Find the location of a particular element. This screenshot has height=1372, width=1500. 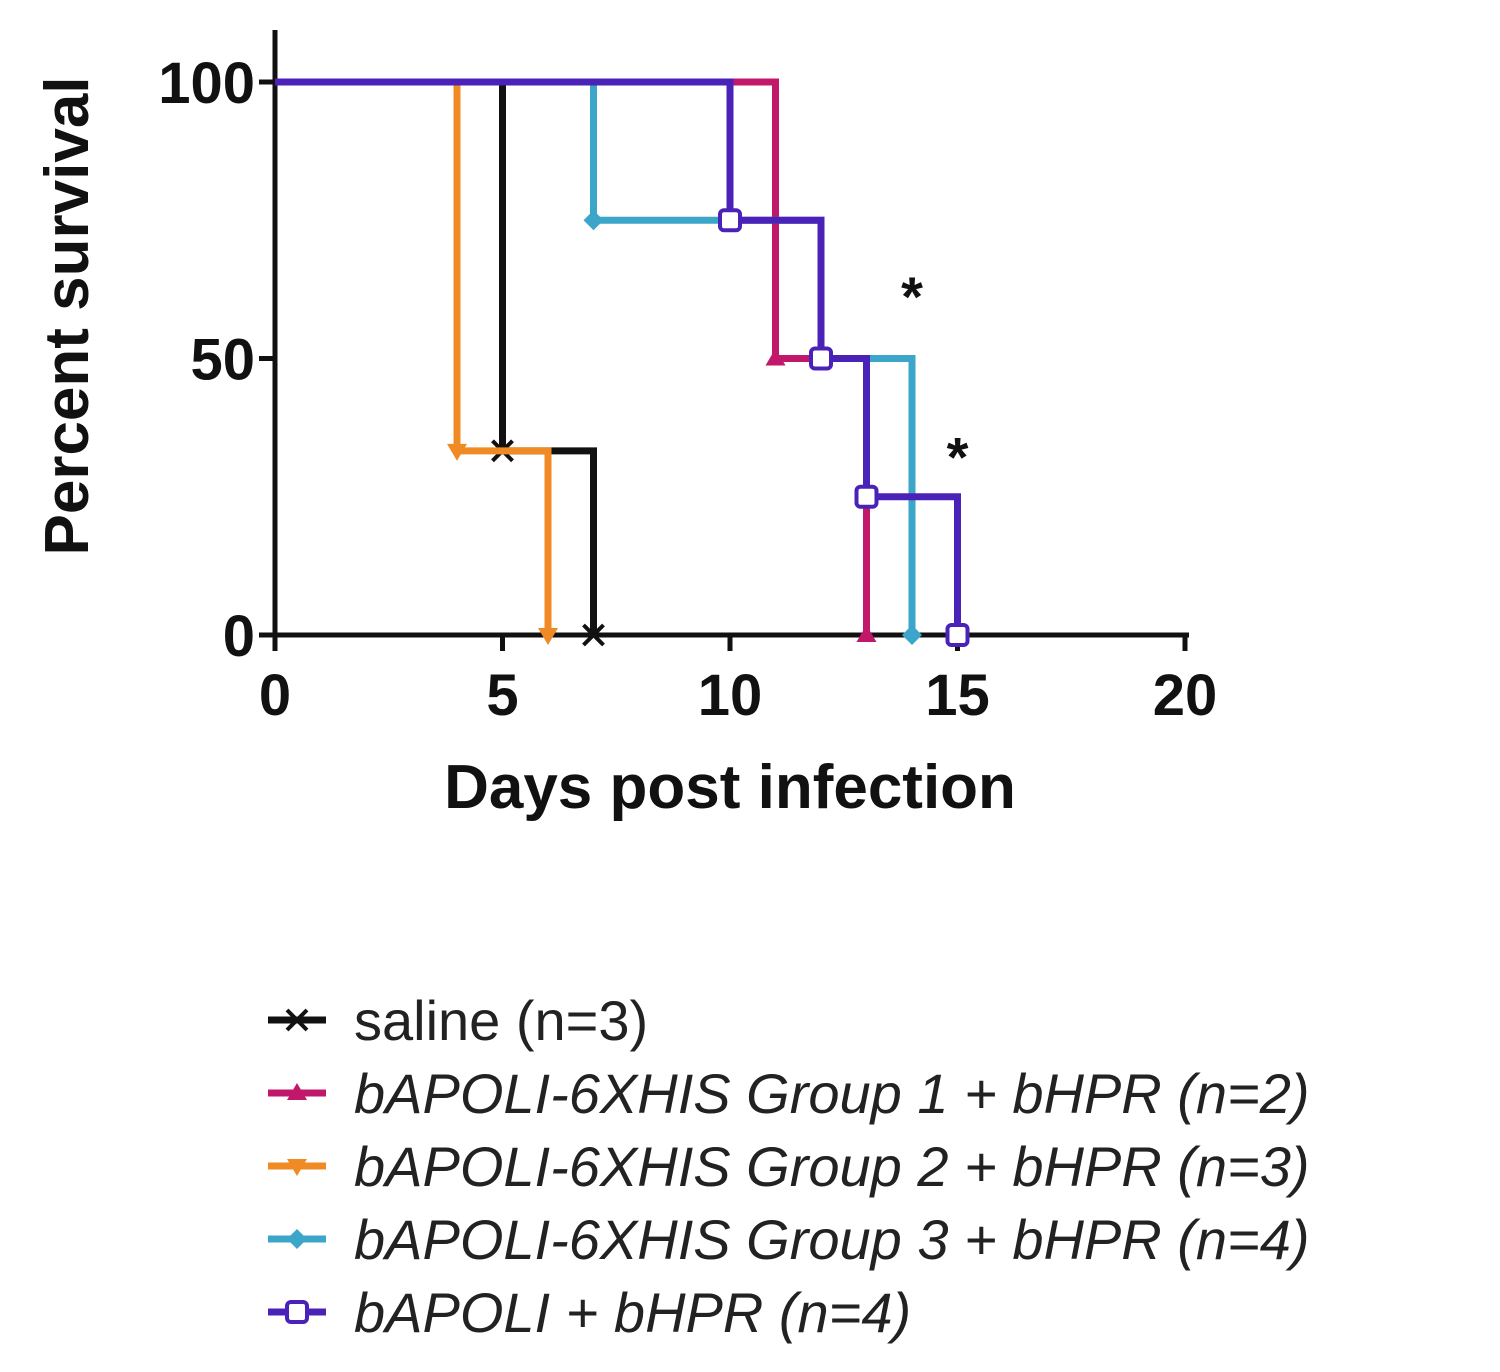

legend-item: bAPOLI + bHPR (n=4) is located at coordinates (589, 1312).